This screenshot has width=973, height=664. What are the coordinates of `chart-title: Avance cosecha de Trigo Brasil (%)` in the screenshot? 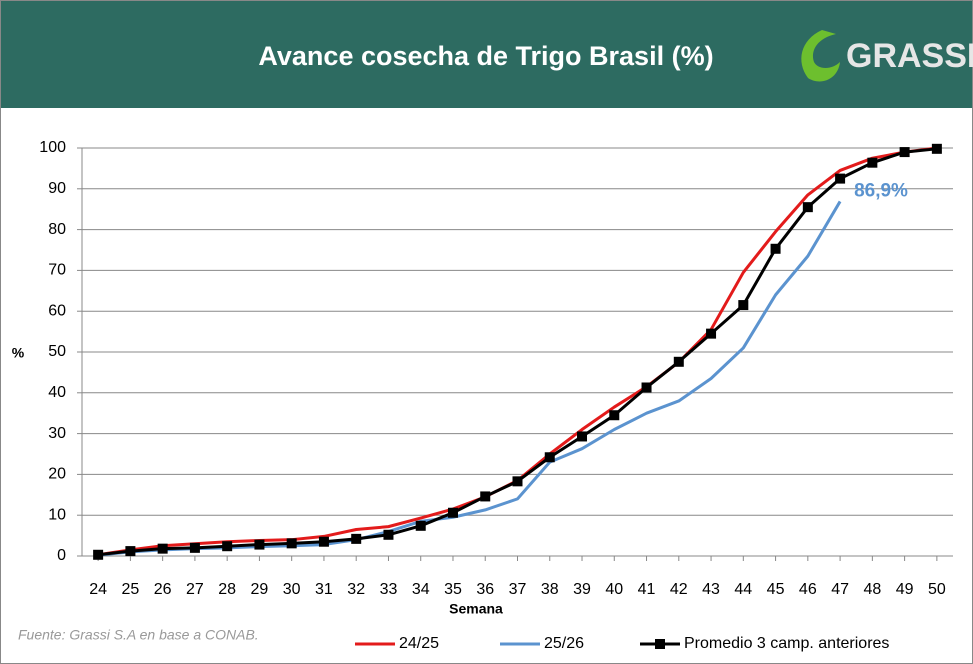 It's located at (485, 56).